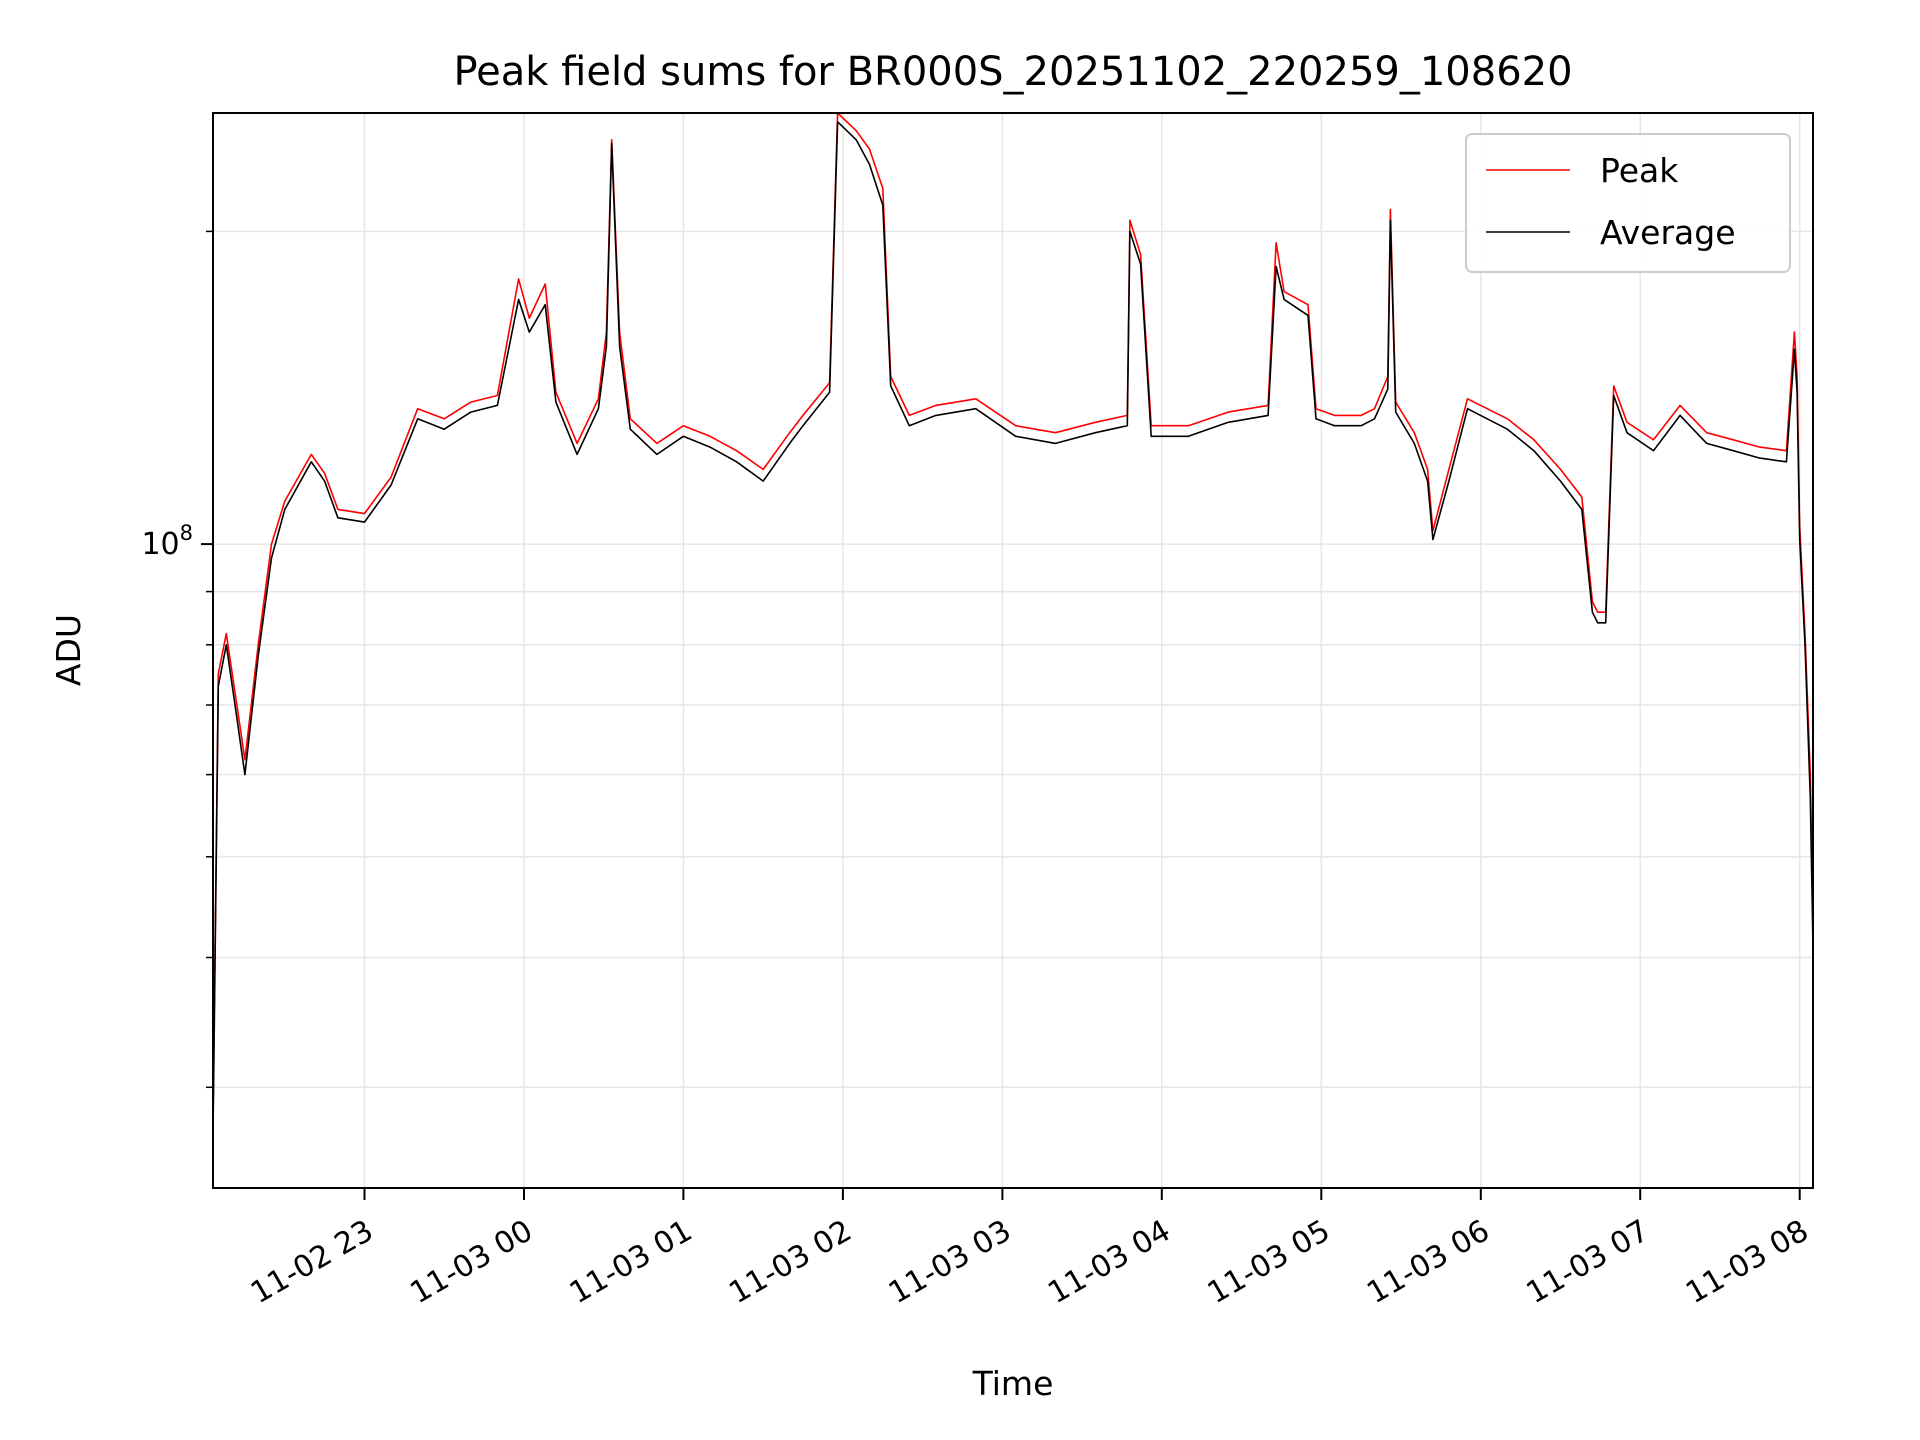 This screenshot has width=1920, height=1440. Describe the element at coordinates (1013, 1383) in the screenshot. I see `x-axis-label: Time` at that location.